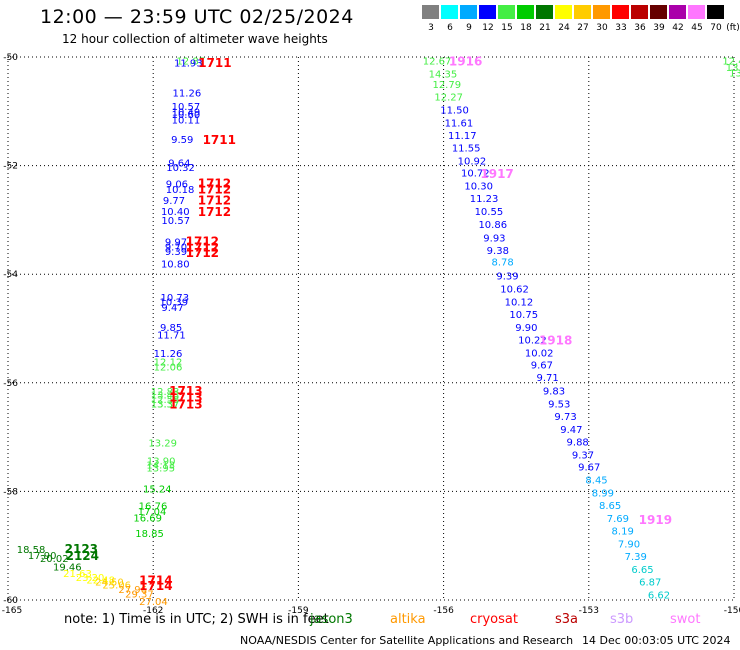  I want to click on scale-label: 33, so click(621, 28).